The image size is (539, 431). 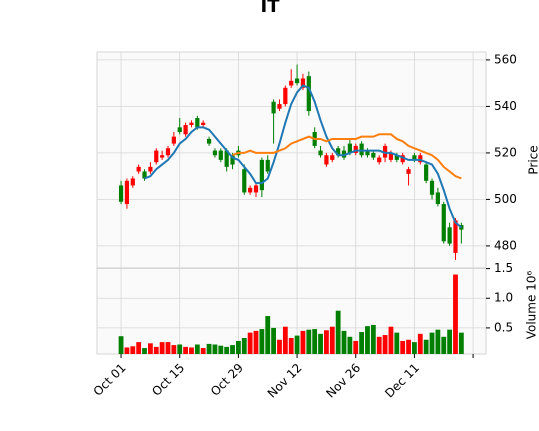 What do you see at coordinates (505, 199) in the screenshot?
I see `y-tick-label: 500` at bounding box center [505, 199].